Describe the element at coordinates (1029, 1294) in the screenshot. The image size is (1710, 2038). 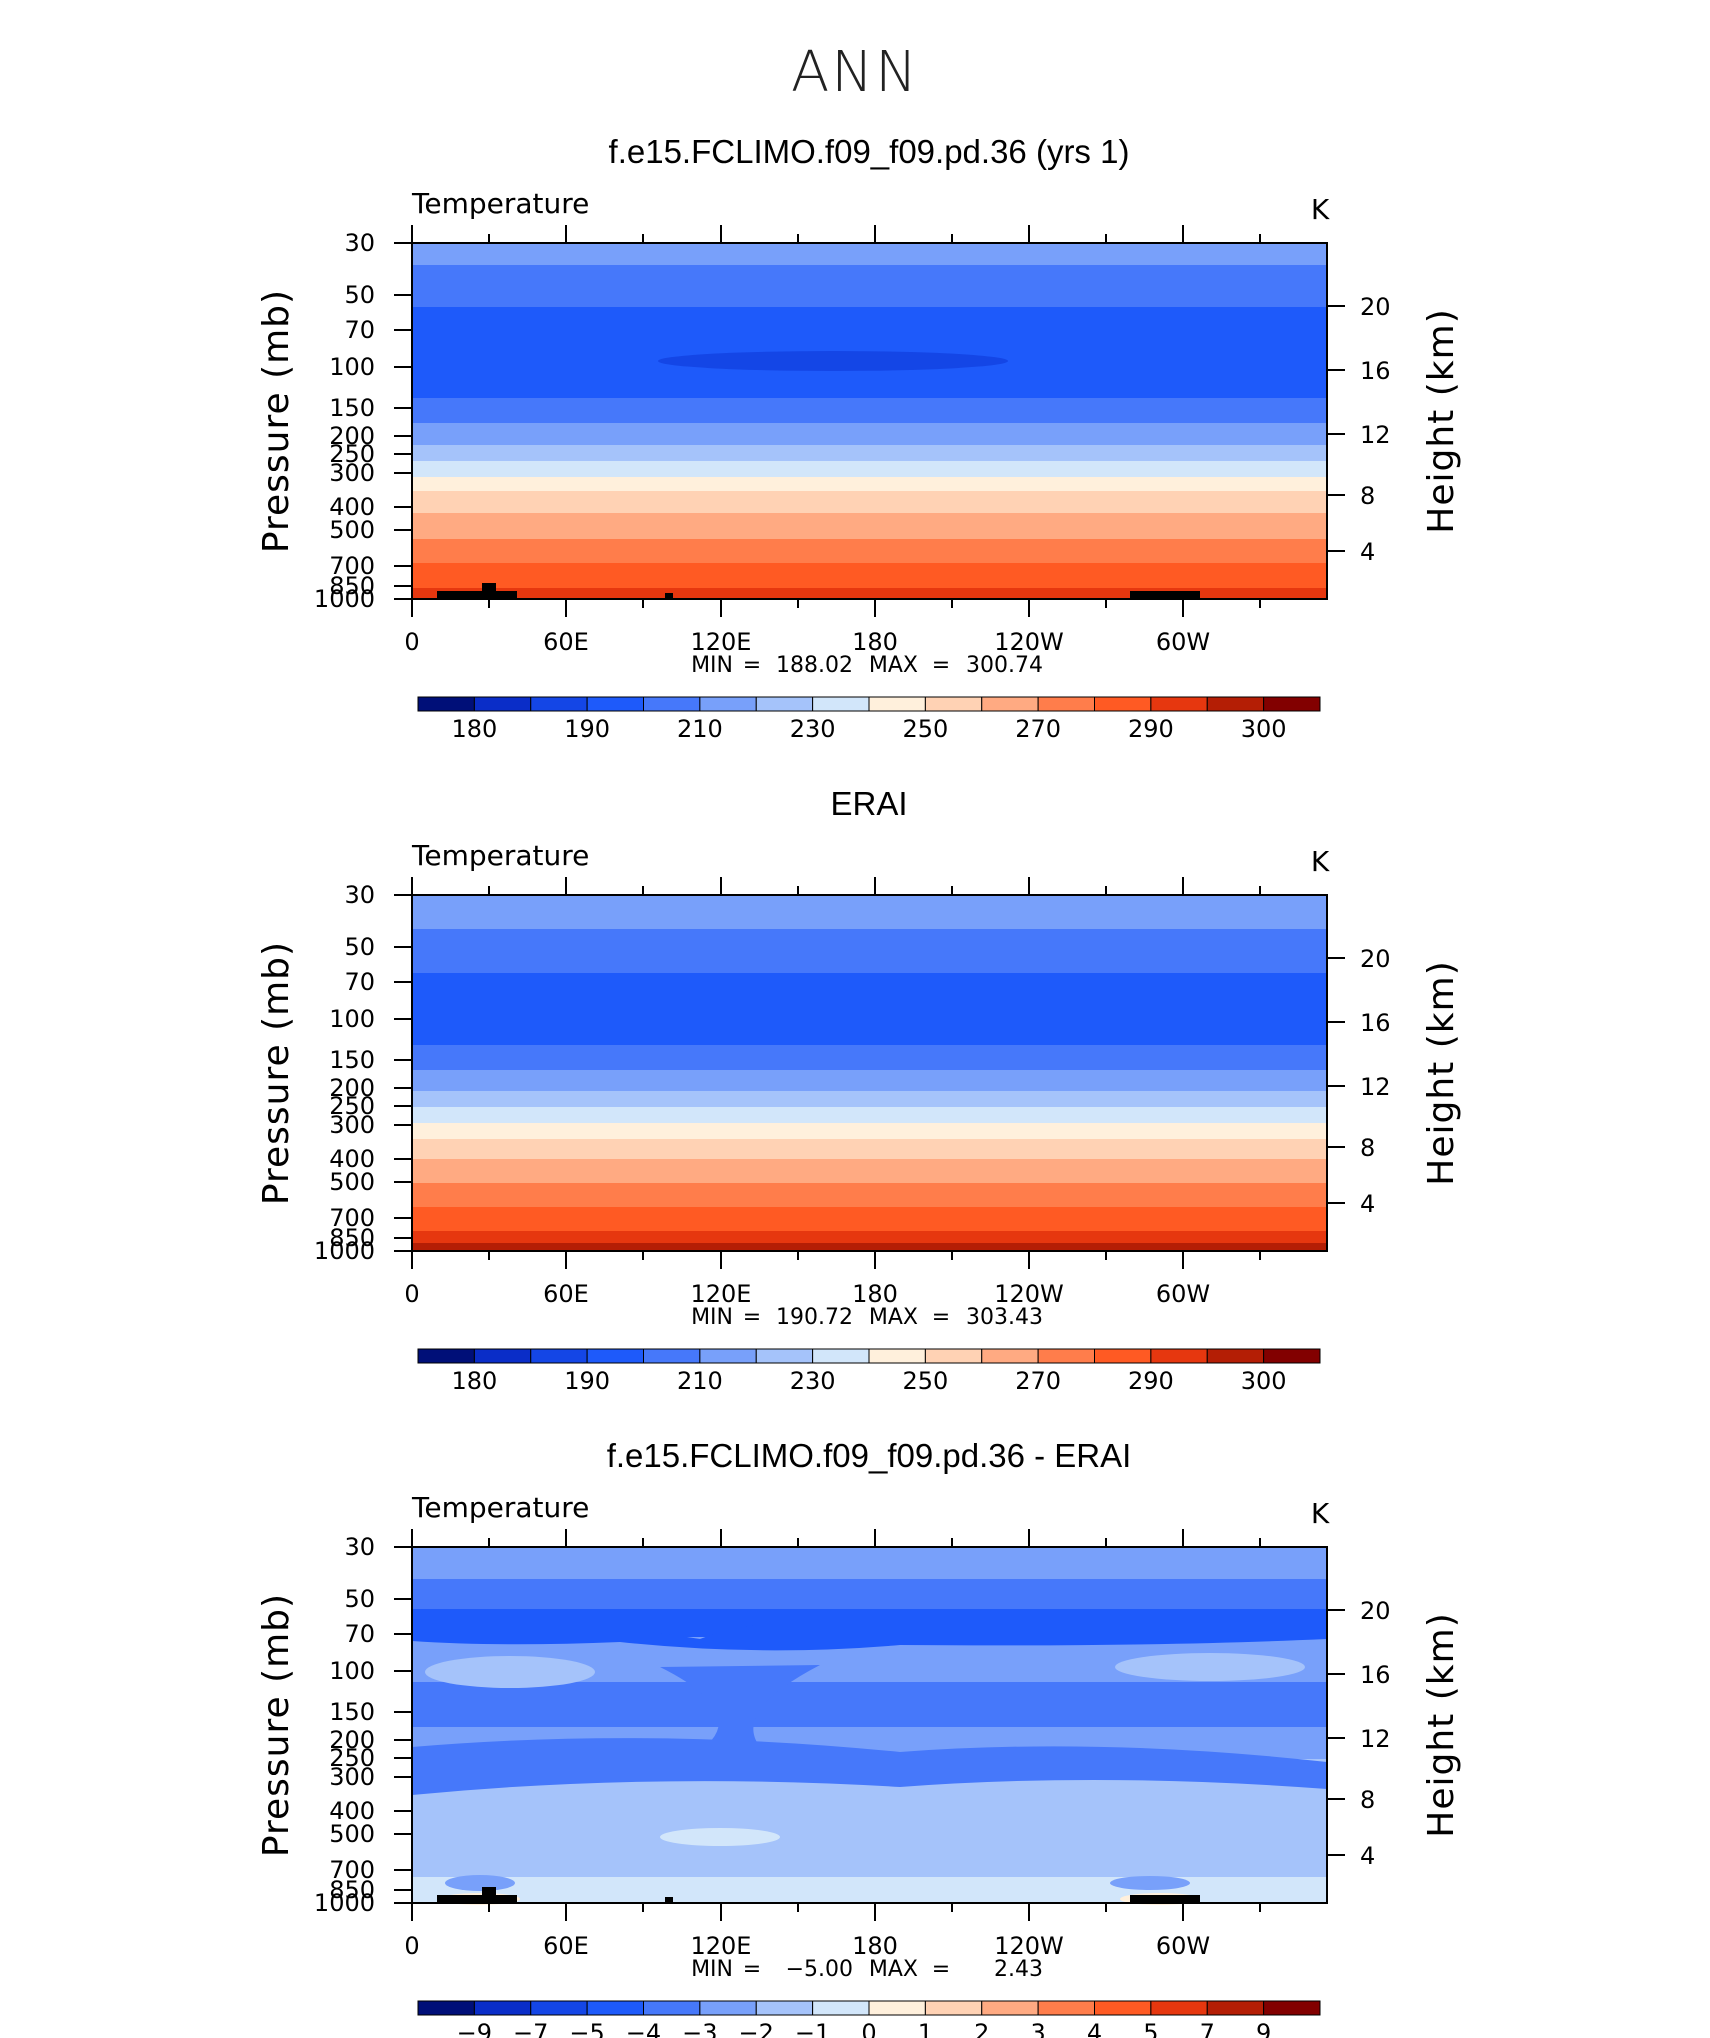
I see `x-tick-label: 120W` at that location.